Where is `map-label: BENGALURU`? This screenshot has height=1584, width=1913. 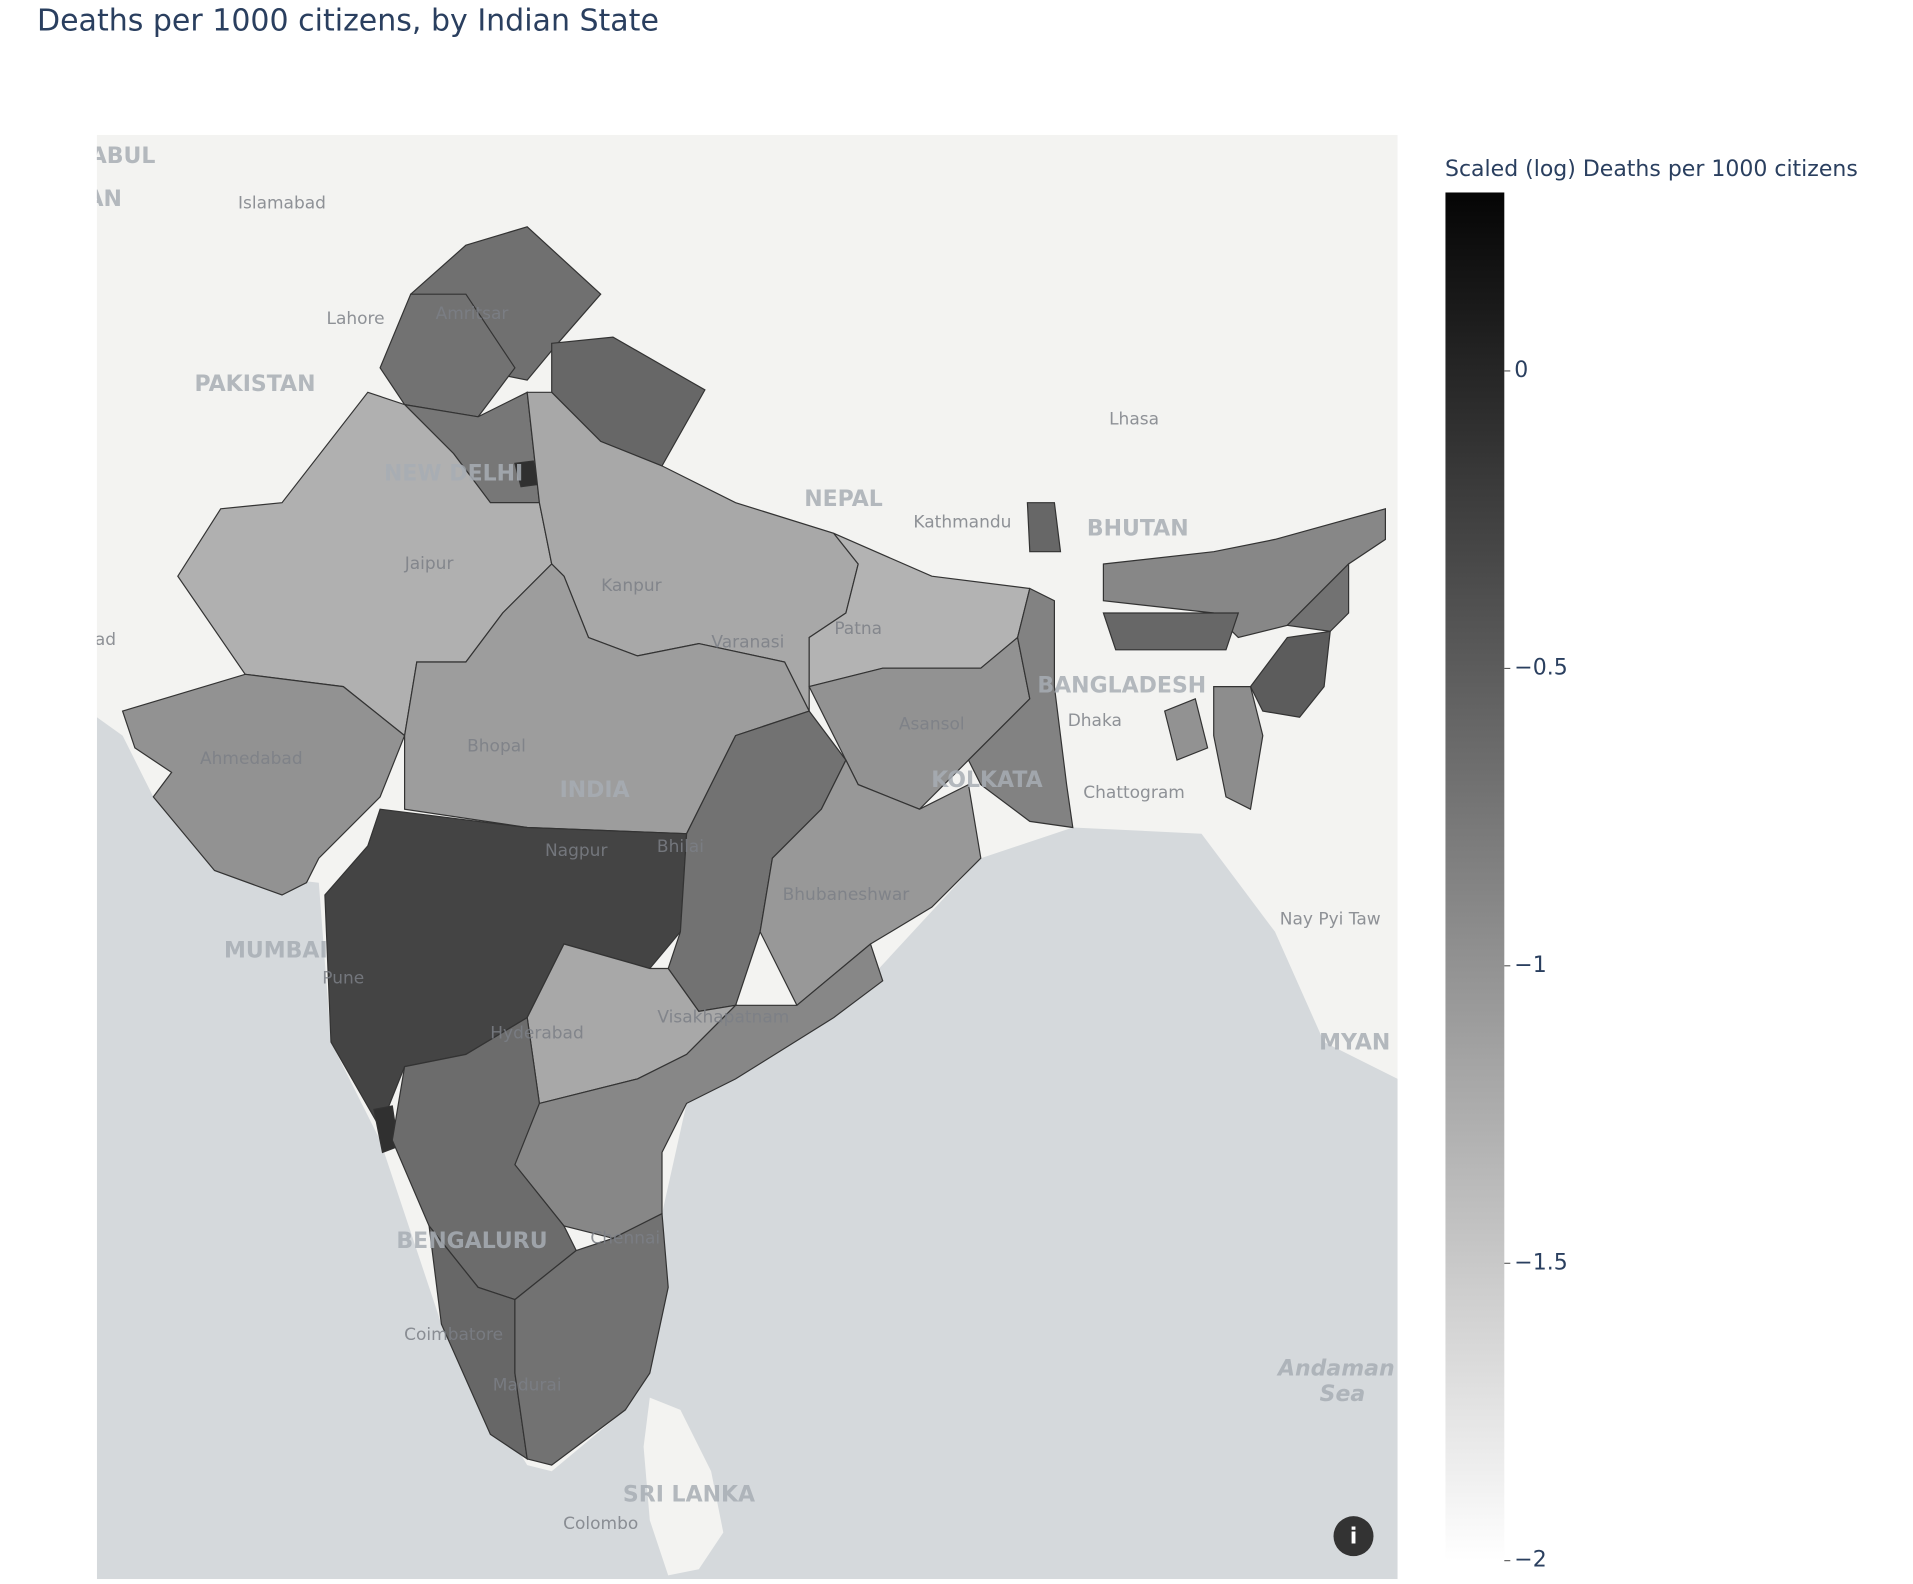 map-label: BENGALURU is located at coordinates (471, 1241).